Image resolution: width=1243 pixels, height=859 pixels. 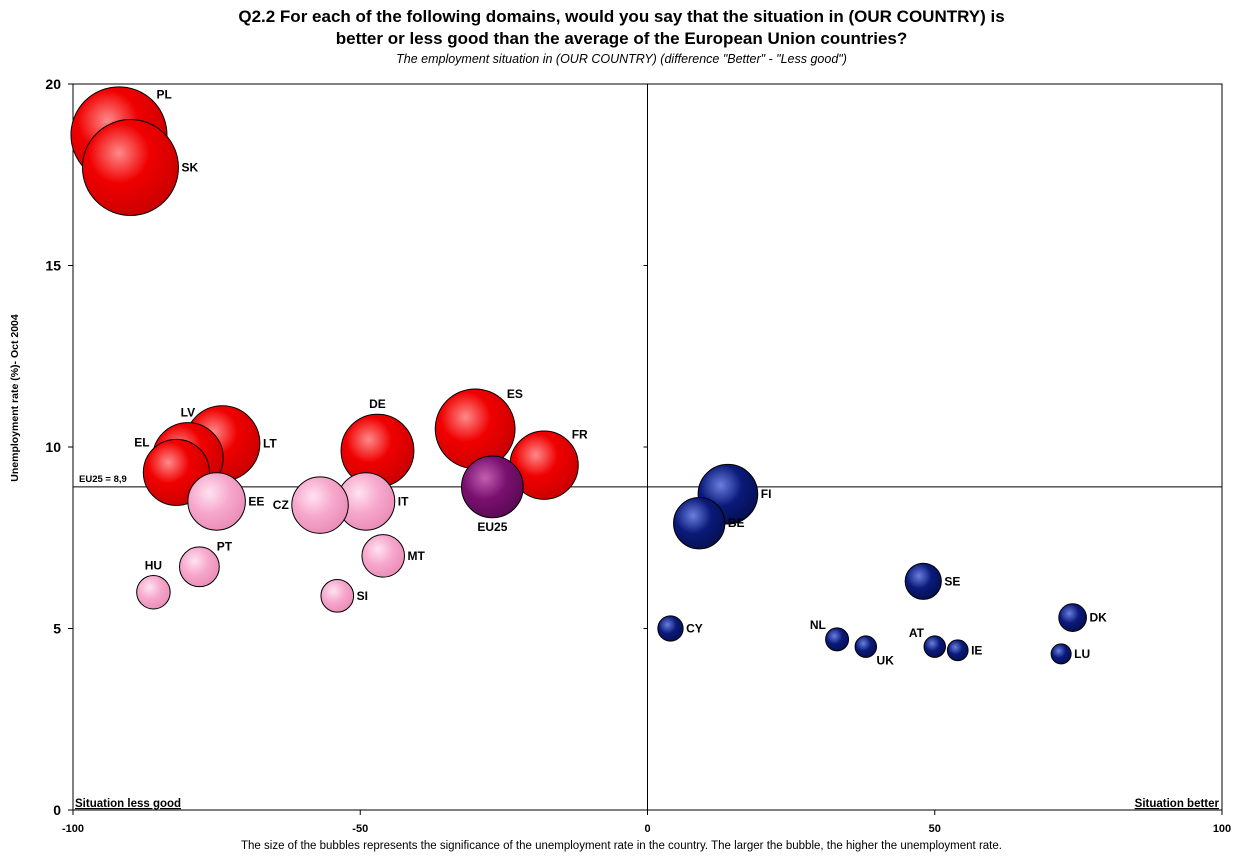 I want to click on x-tick-label: 100, so click(x=1222, y=829).